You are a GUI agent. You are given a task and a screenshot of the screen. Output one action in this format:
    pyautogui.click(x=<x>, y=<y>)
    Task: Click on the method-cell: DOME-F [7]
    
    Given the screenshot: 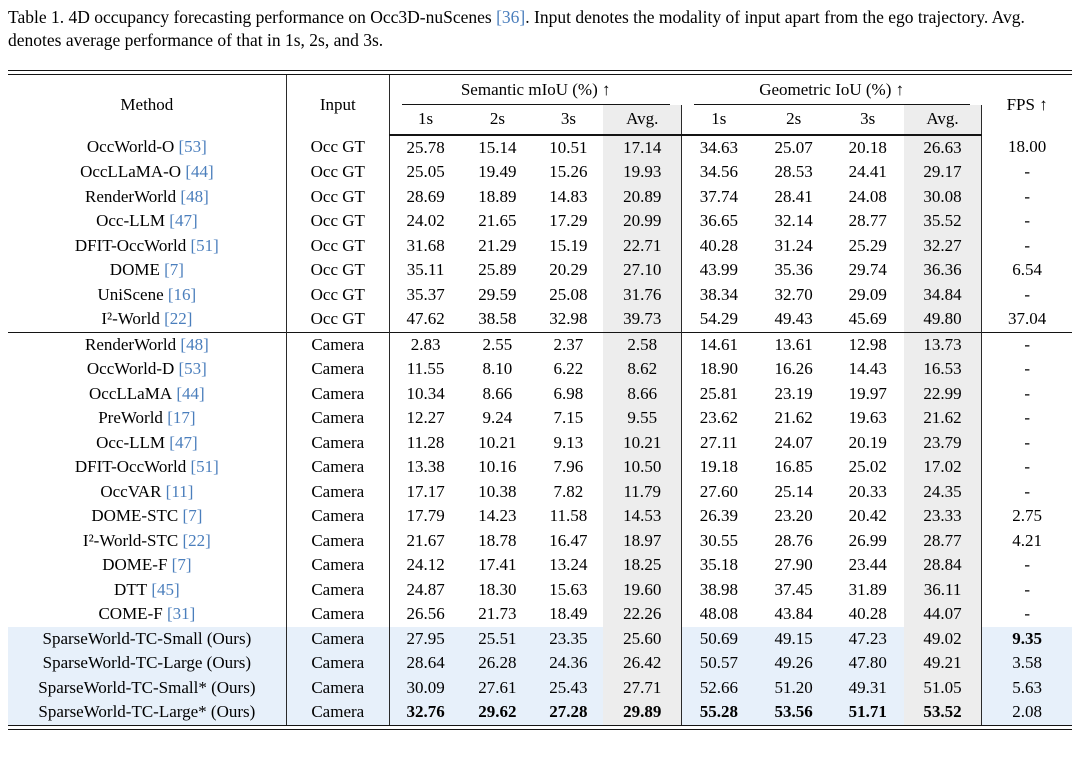 What is the action you would take?
    pyautogui.click(x=147, y=565)
    